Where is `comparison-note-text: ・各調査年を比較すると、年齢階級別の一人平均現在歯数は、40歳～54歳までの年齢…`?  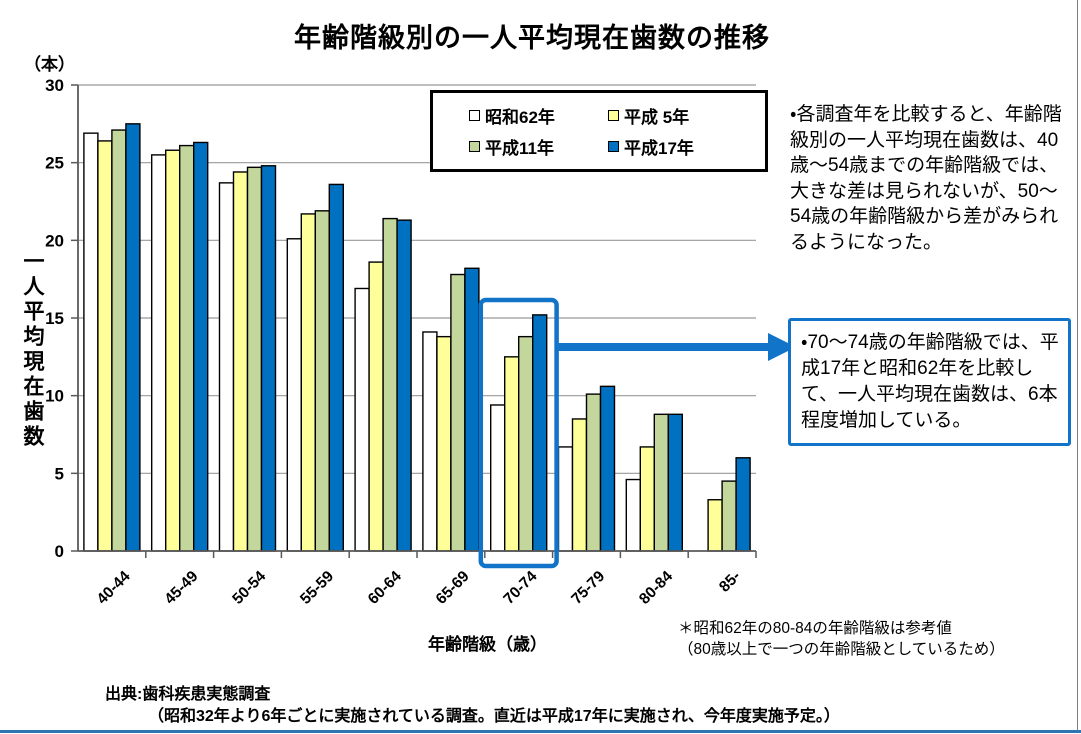
comparison-note-text: ・各調査年を比較すると、年齢階級別の一人平均現在歯数は、40歳～54歳までの年齢… is located at coordinates (926, 178).